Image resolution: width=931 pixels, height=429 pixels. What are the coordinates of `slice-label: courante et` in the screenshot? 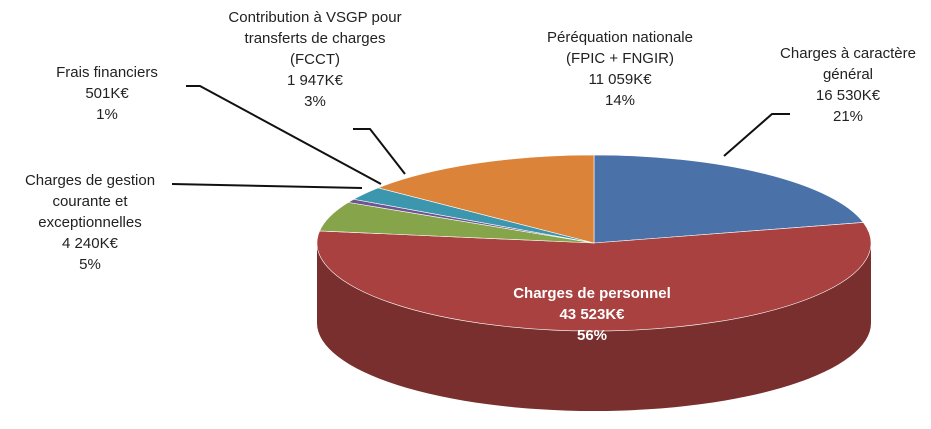 It's located at (90, 201).